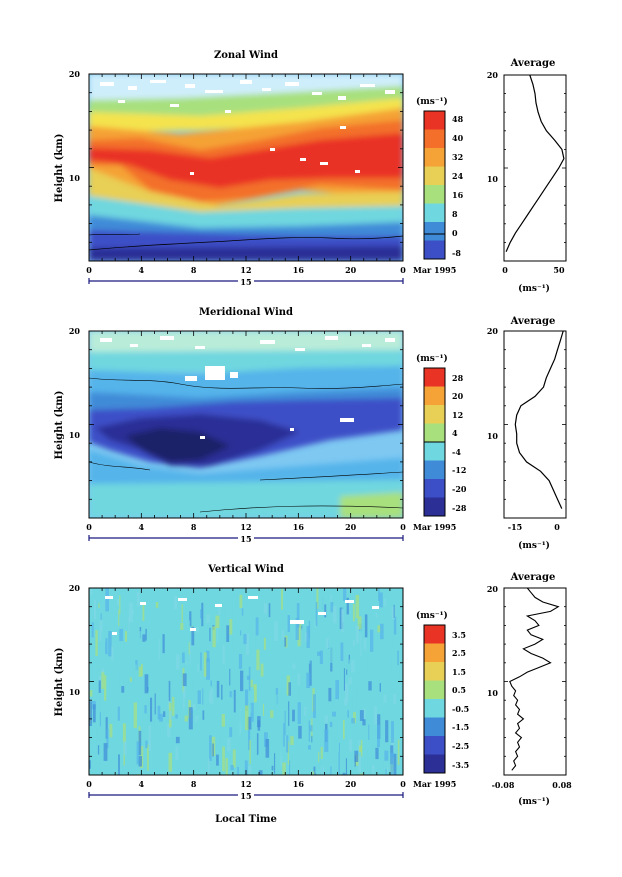 The image size is (622, 877). What do you see at coordinates (441, 435) in the screenshot?
I see `colorbar-meridional: (ms⁻¹) 28 20 12 4 -4 -12 -20 -28` at bounding box center [441, 435].